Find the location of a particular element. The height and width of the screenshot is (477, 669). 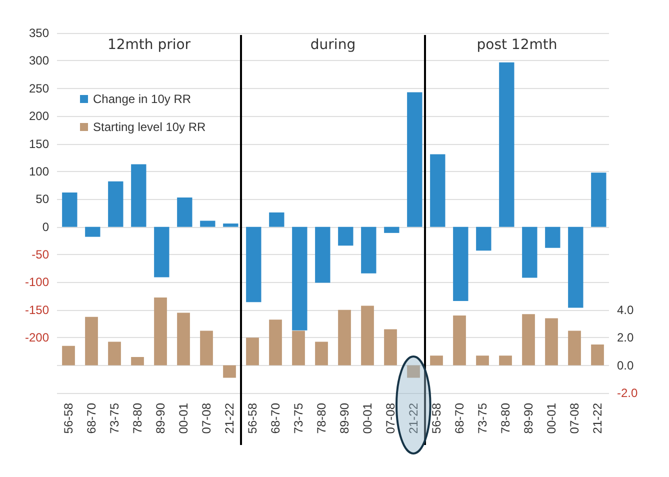

y2-tick-label: 0.0 is located at coordinates (625, 365).